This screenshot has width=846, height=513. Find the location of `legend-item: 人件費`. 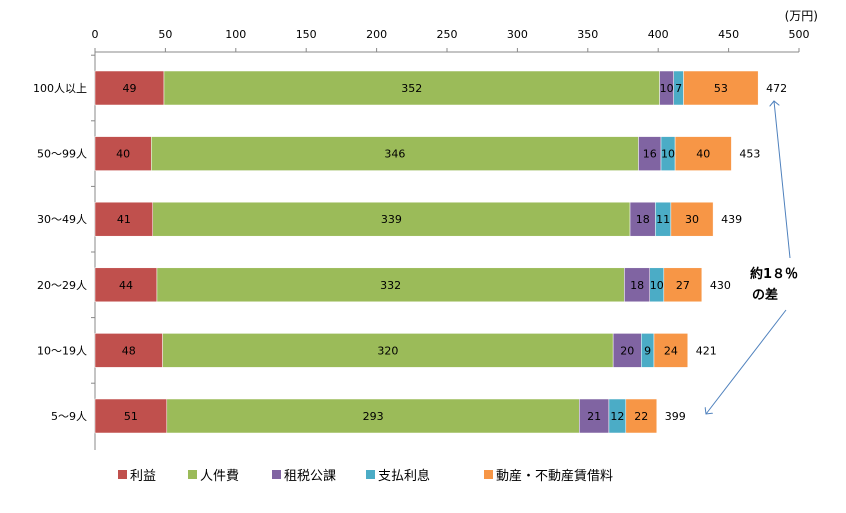

legend-item: 人件費 is located at coordinates (213, 476).